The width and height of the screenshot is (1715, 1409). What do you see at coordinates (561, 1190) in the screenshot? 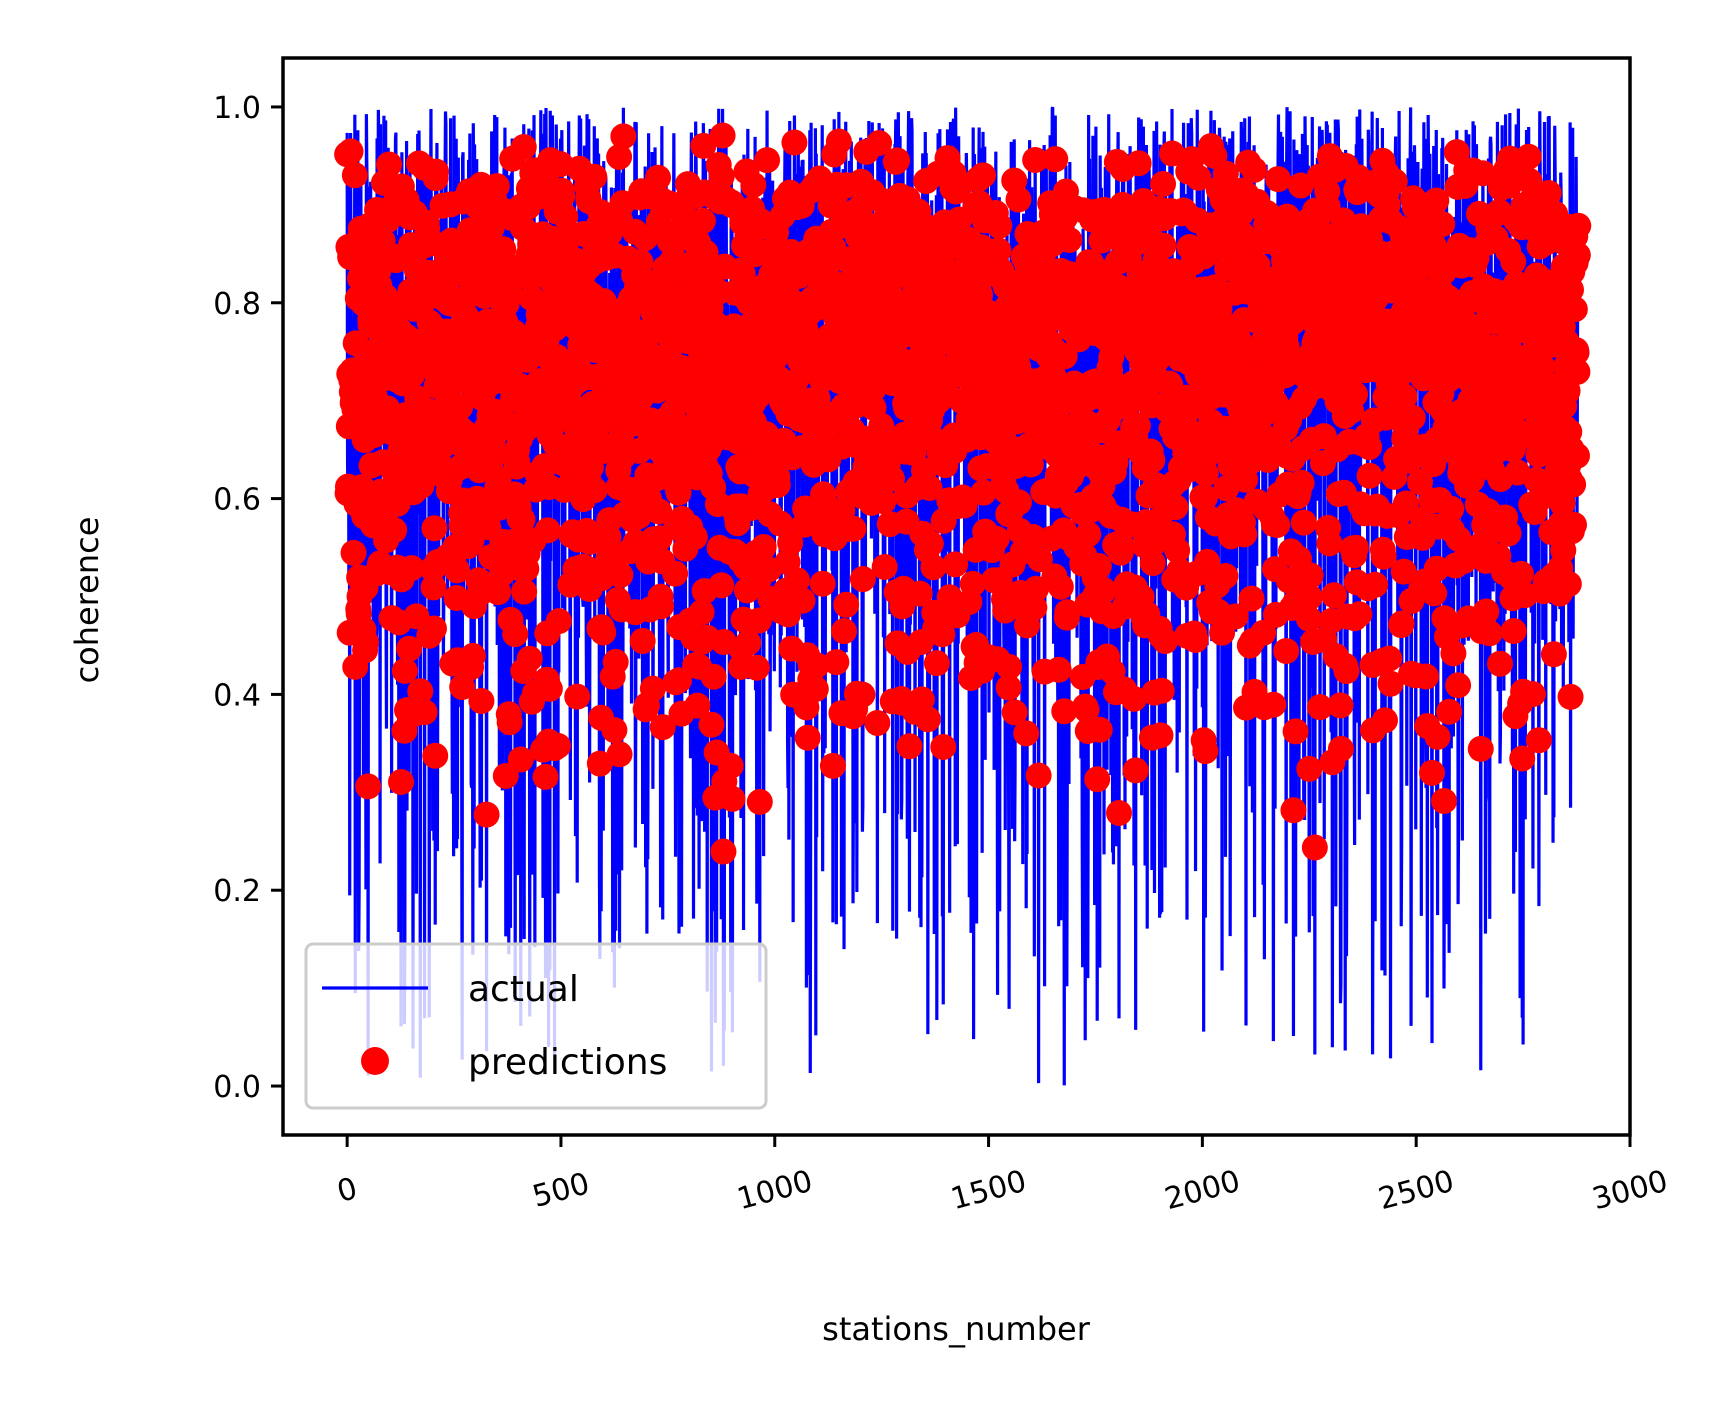
I see `x-tick-label: 500` at bounding box center [561, 1190].